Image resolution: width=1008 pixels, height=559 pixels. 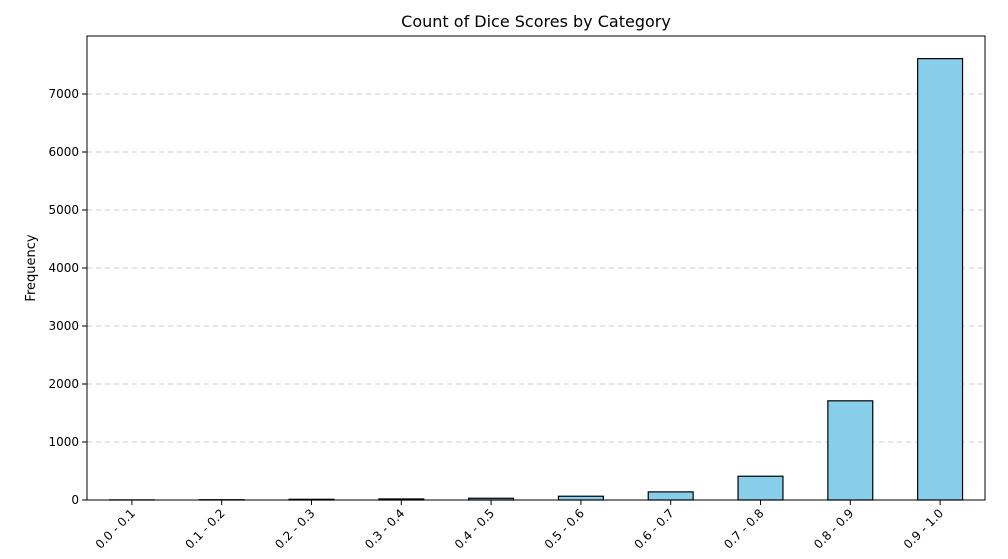 I want to click on y-tick-label: 6000, so click(x=63, y=152).